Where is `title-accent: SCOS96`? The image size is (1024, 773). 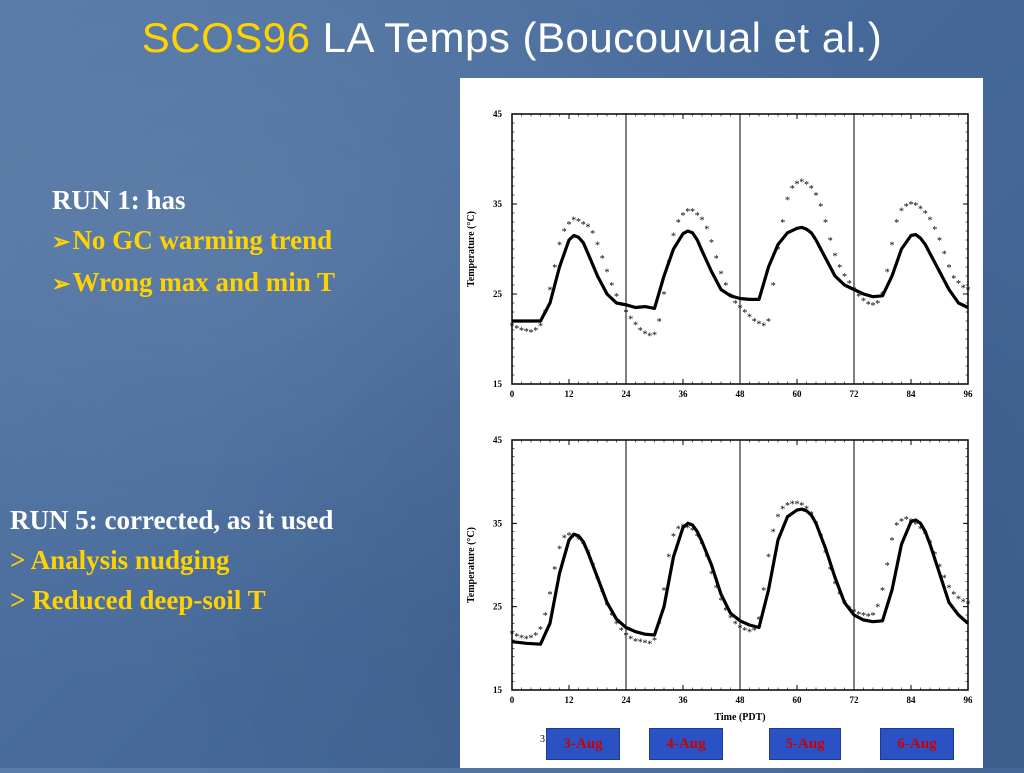 title-accent: SCOS96 is located at coordinates (226, 37).